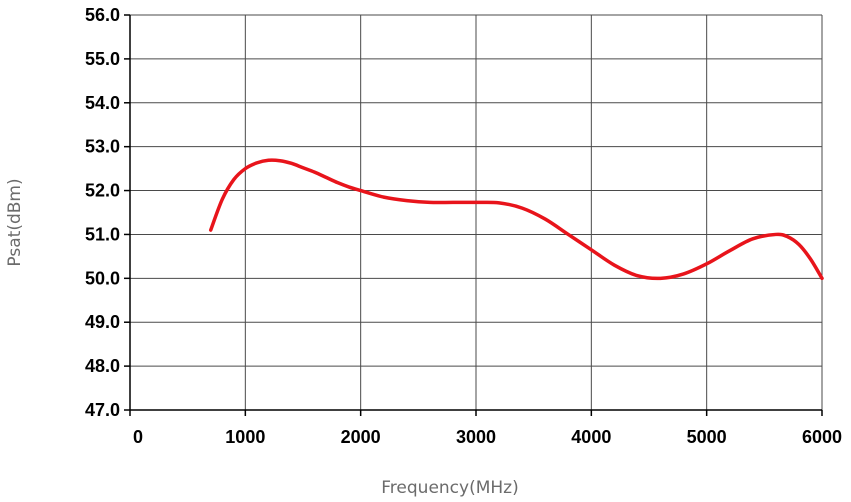 The width and height of the screenshot is (851, 502). Describe the element at coordinates (449, 488) in the screenshot. I see `x-axis-title: Frequency(MHz)` at that location.